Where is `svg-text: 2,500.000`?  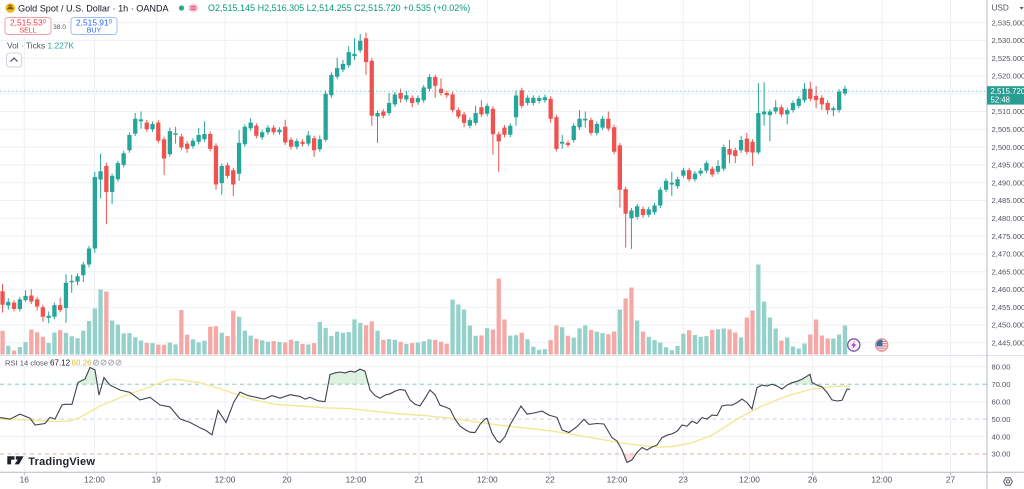 svg-text: 2,500.000 is located at coordinates (1008, 147).